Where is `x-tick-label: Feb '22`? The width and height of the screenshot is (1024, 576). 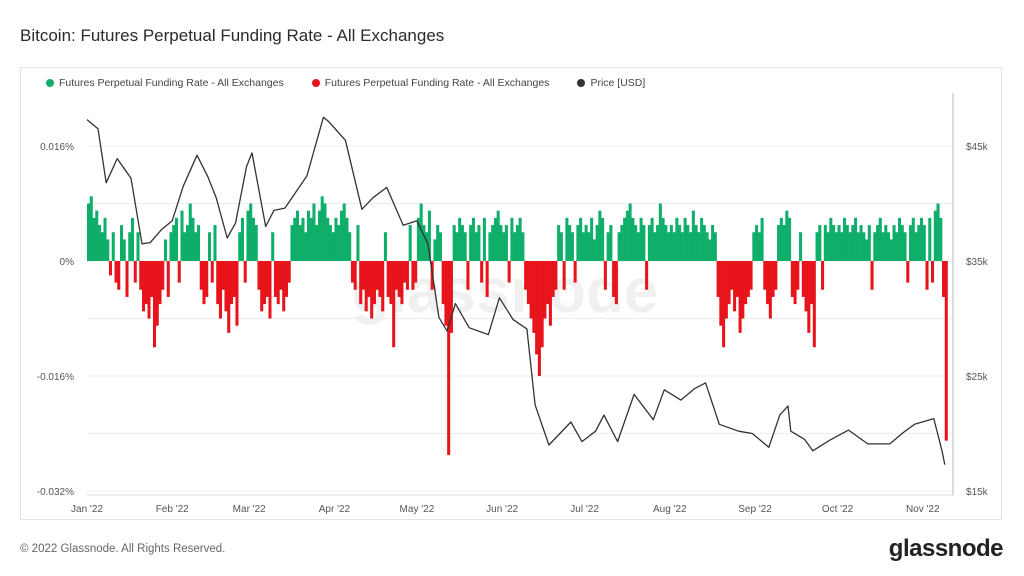
x-tick-label: Feb '22 is located at coordinates (172, 509).